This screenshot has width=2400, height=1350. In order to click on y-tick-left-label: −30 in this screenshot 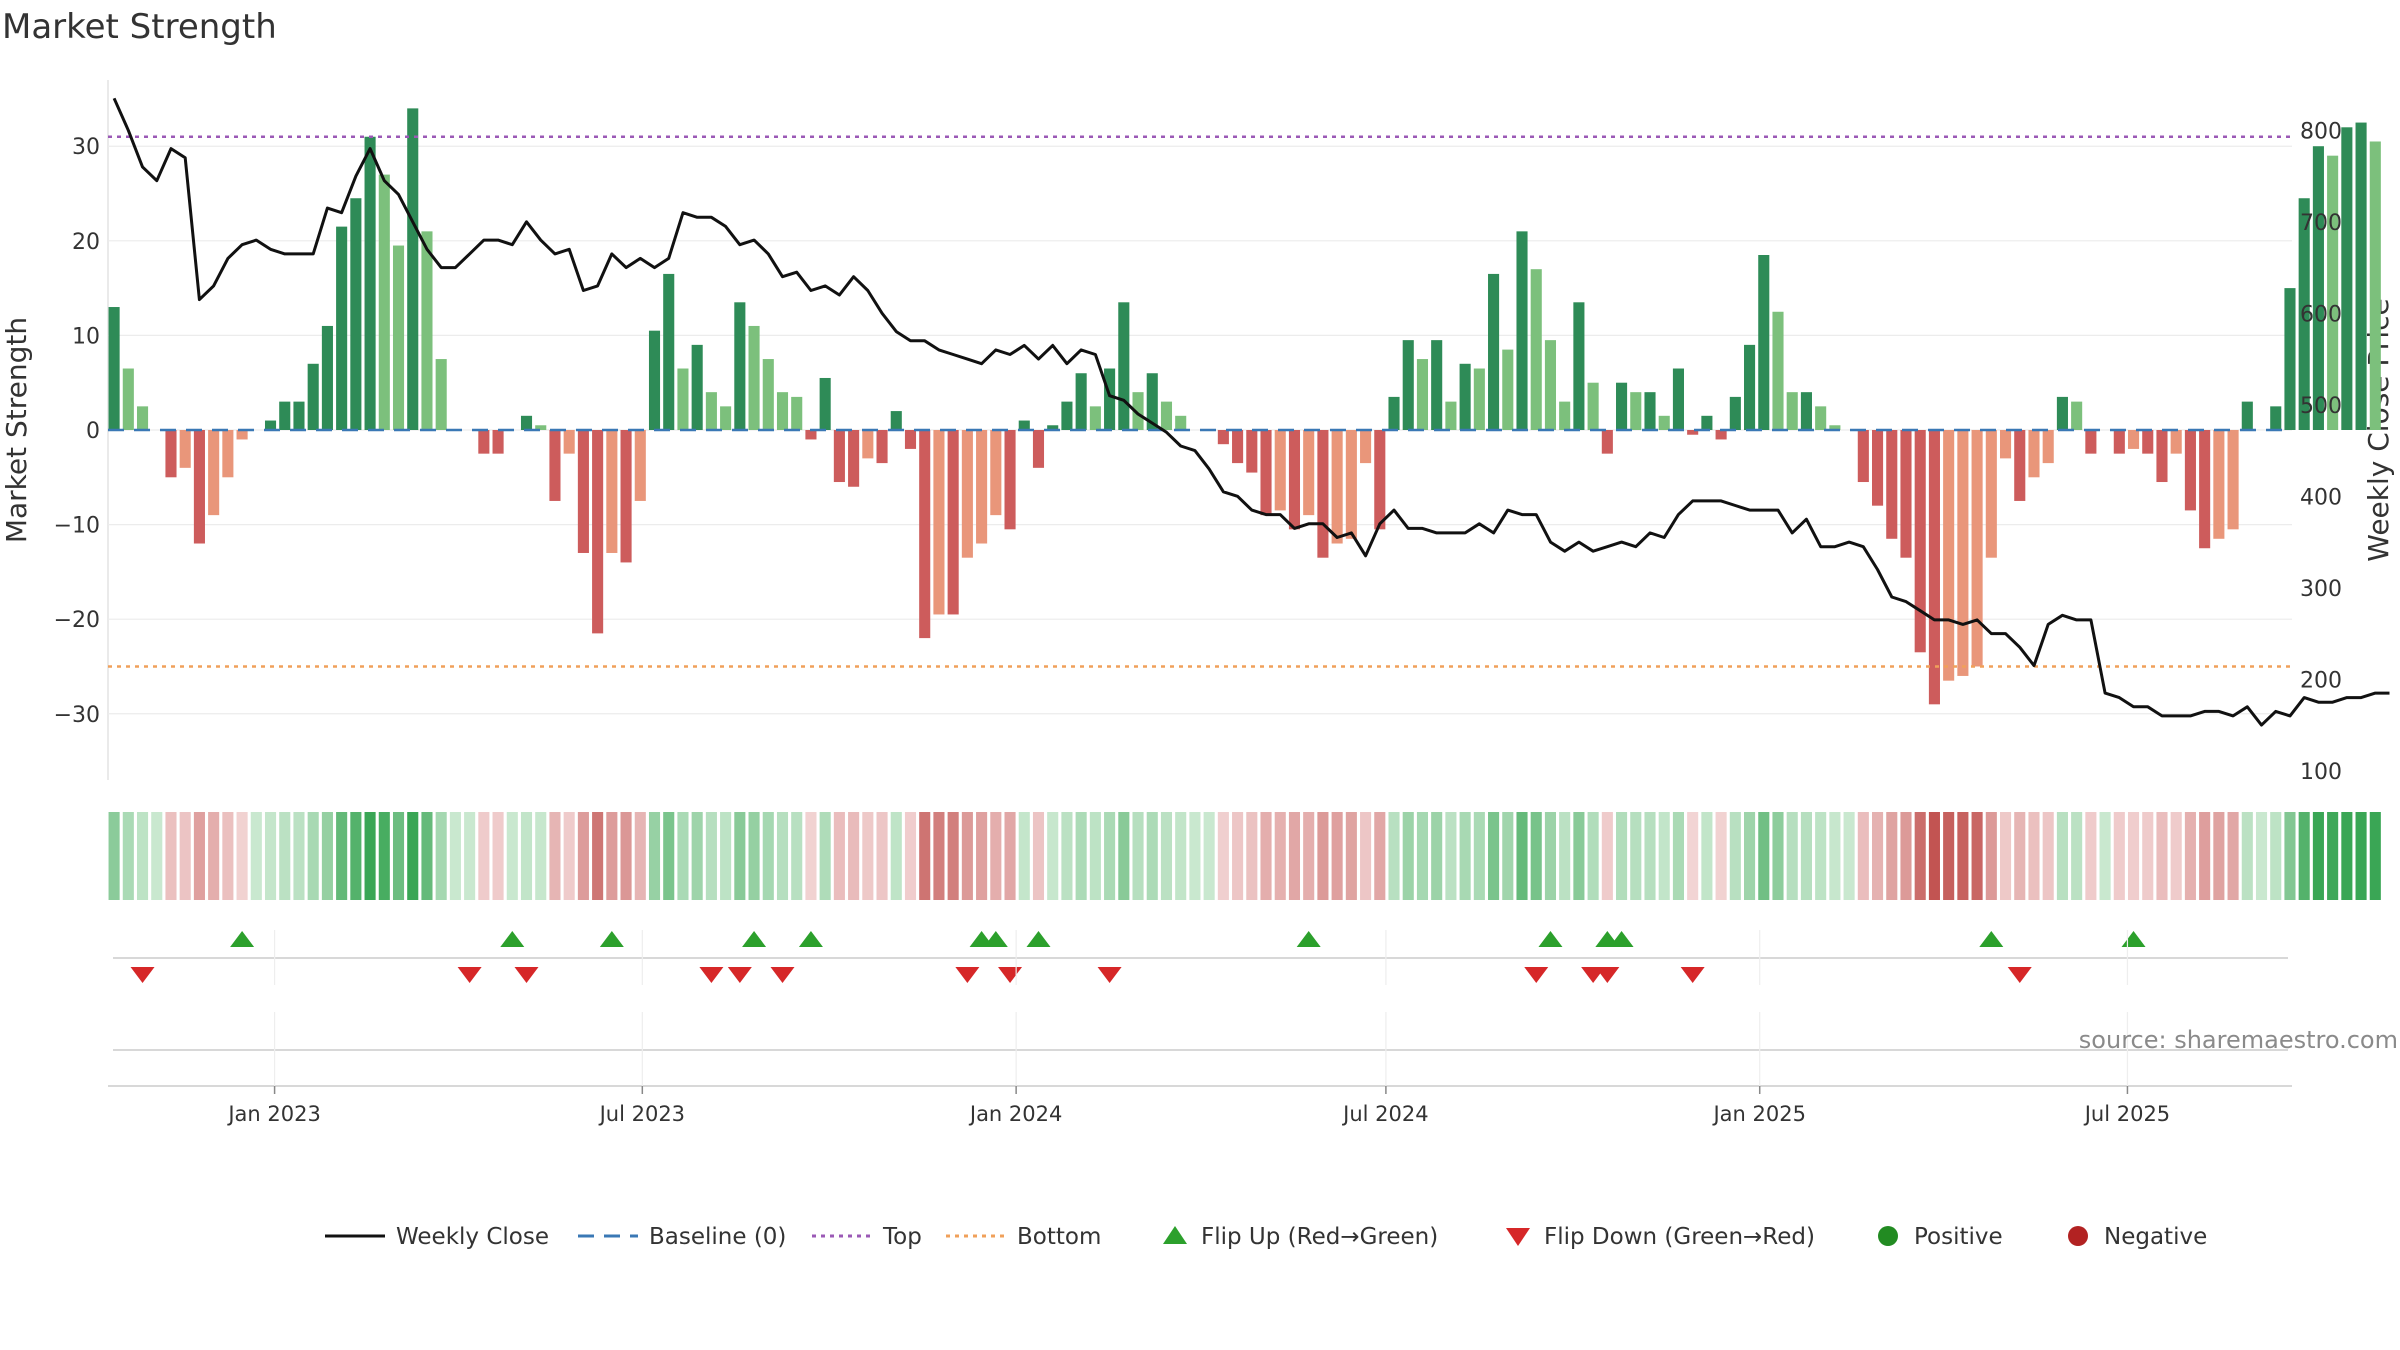, I will do `click(77, 715)`.